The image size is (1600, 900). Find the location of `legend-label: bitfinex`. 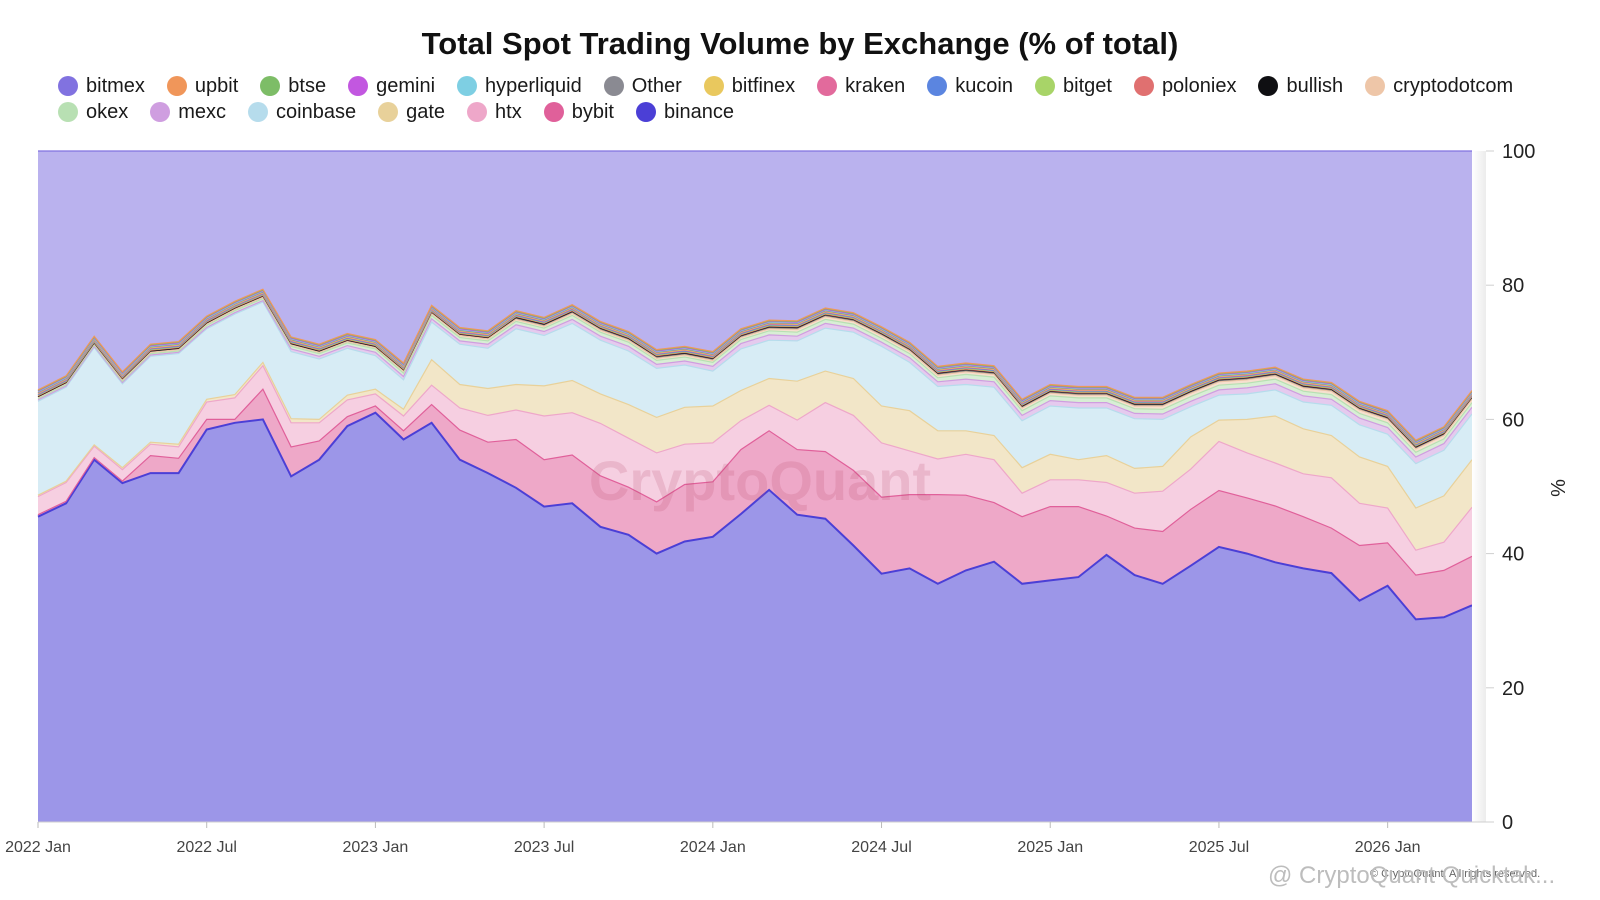

legend-label: bitfinex is located at coordinates (763, 86).